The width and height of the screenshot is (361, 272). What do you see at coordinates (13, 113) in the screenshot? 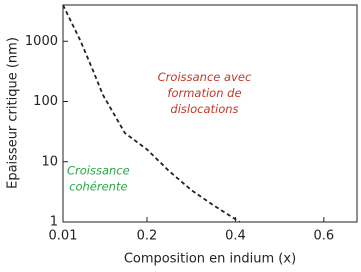
I see `y-axis-label: Epaisseur critique (nm)` at bounding box center [13, 113].